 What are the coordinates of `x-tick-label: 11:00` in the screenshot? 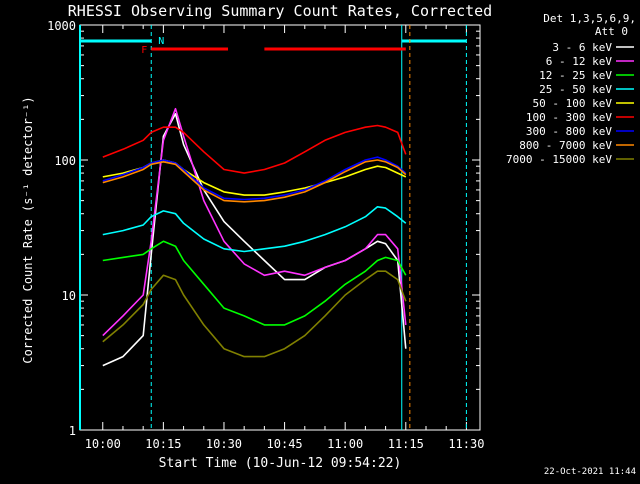 It's located at (345, 444).